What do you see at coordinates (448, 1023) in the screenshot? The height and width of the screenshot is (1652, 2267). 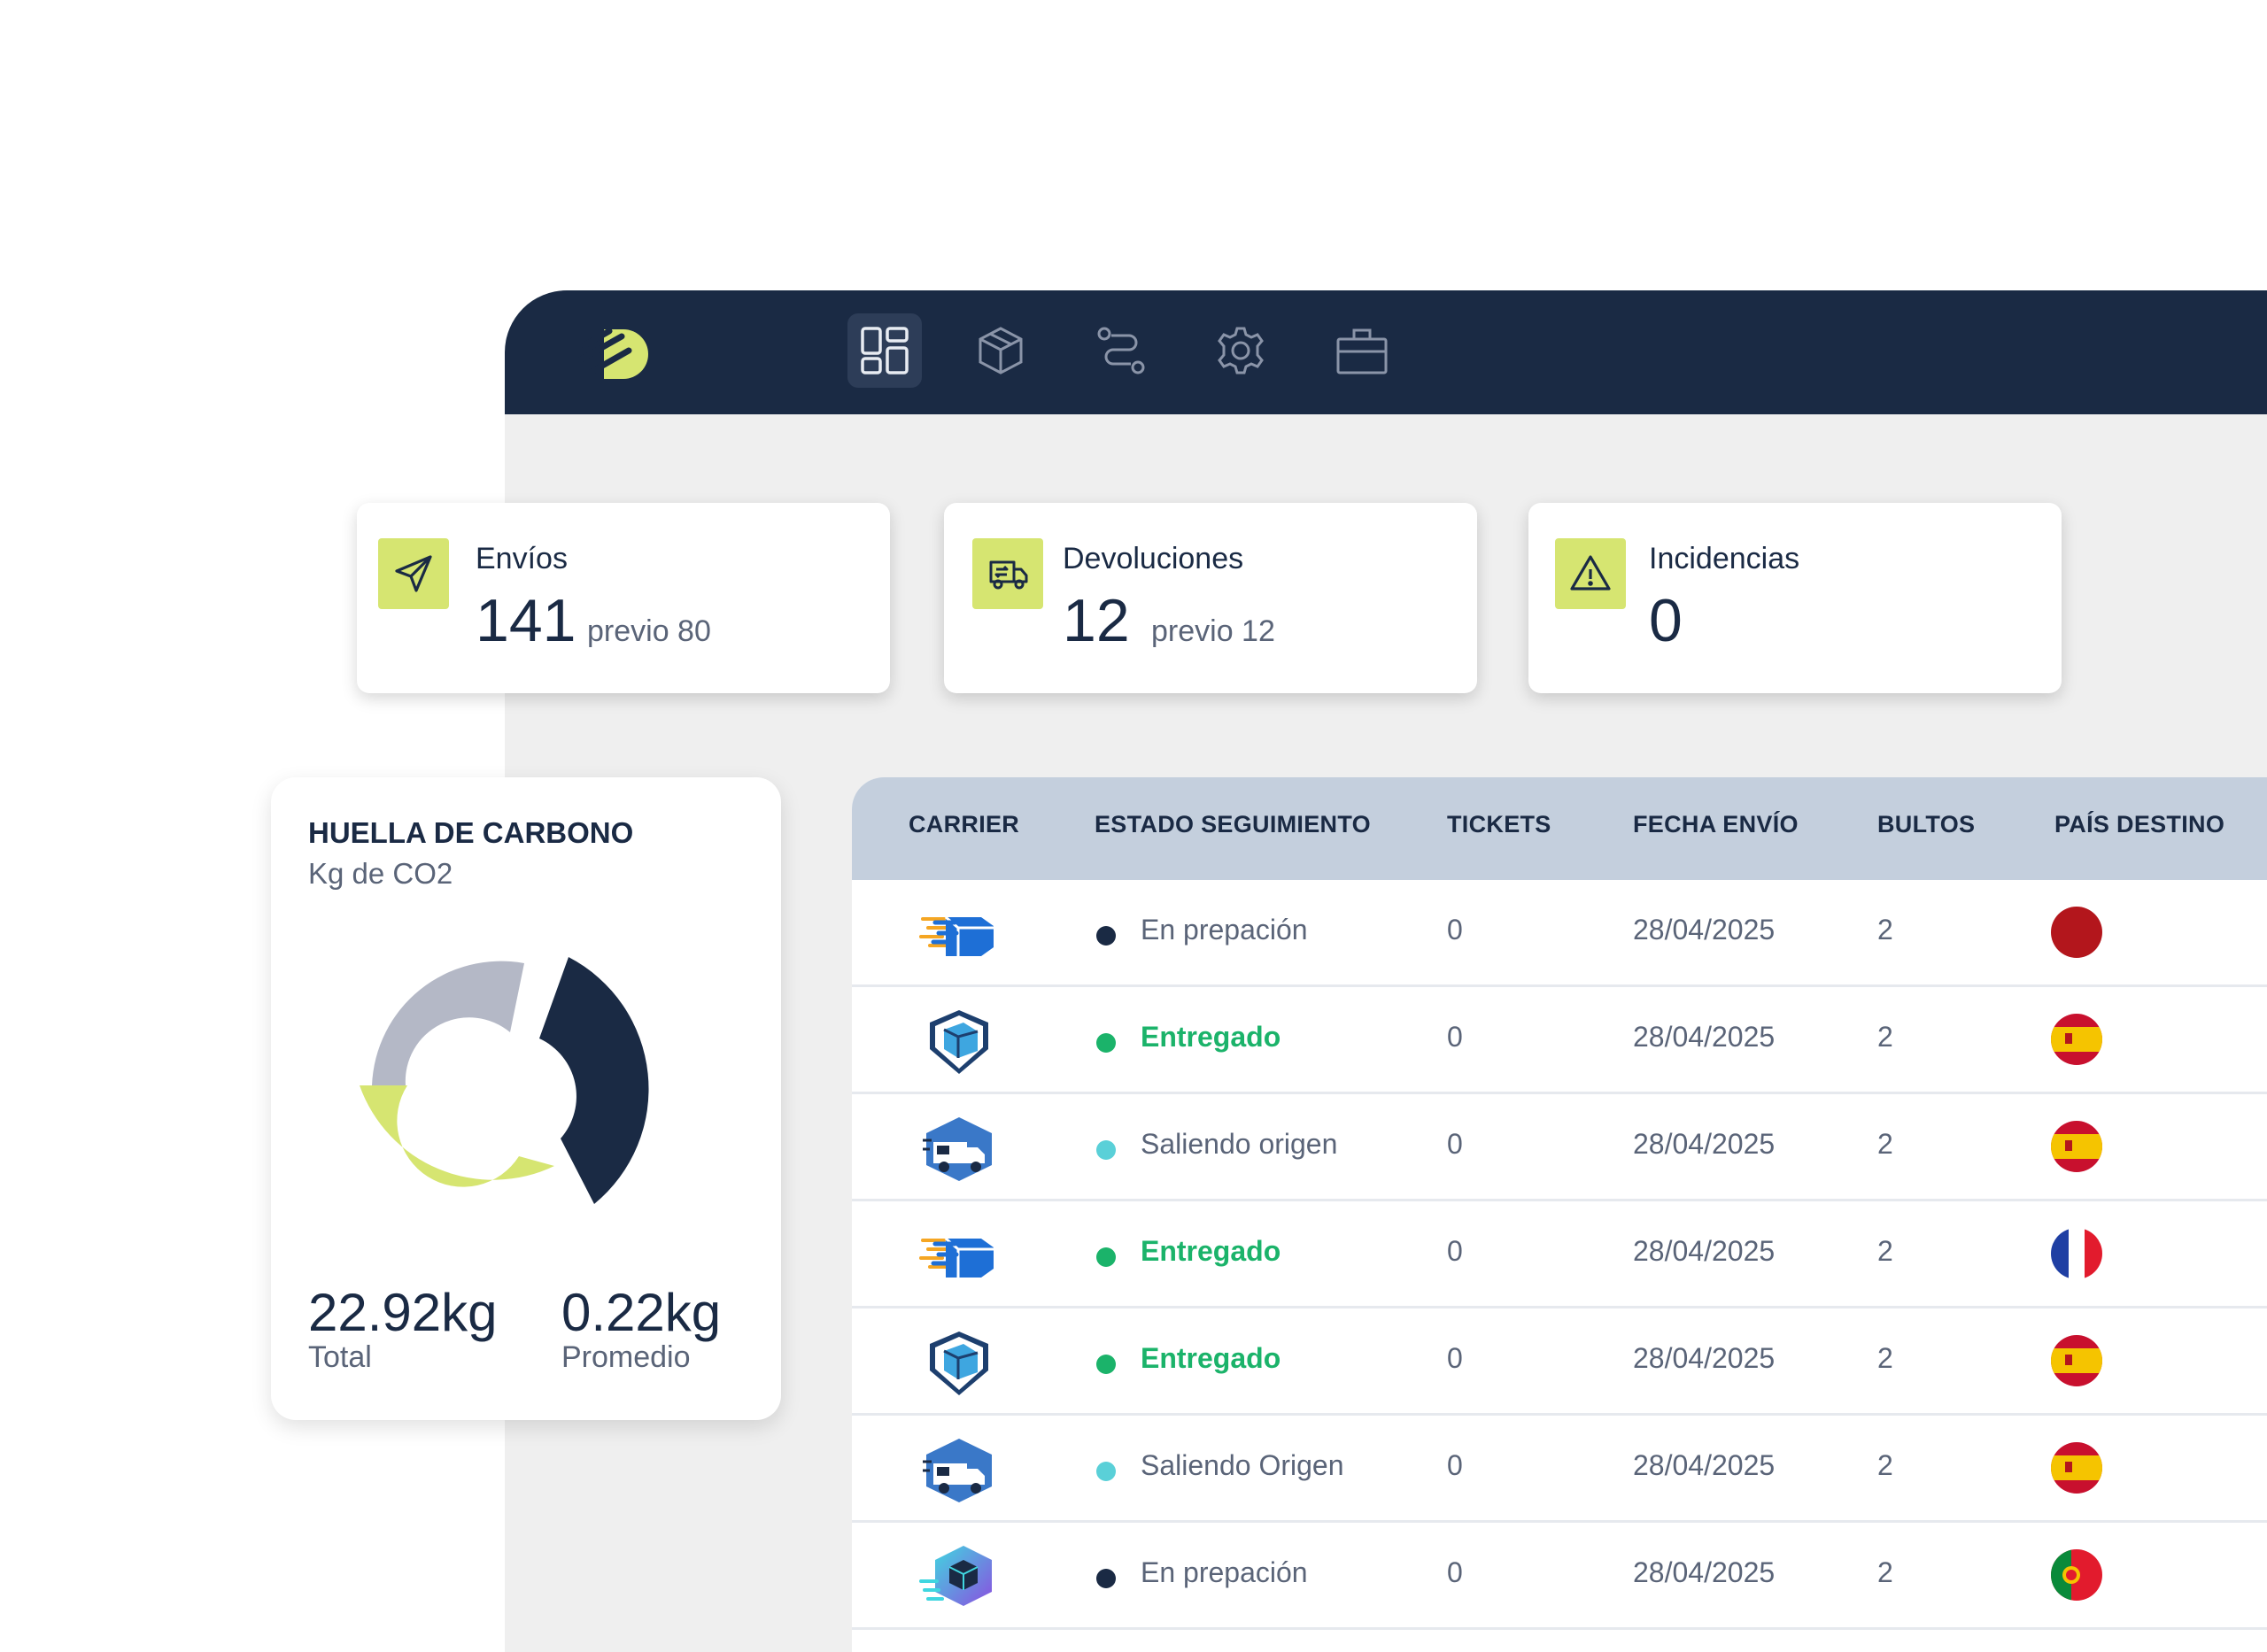 I see `donut-segment-grey` at bounding box center [448, 1023].